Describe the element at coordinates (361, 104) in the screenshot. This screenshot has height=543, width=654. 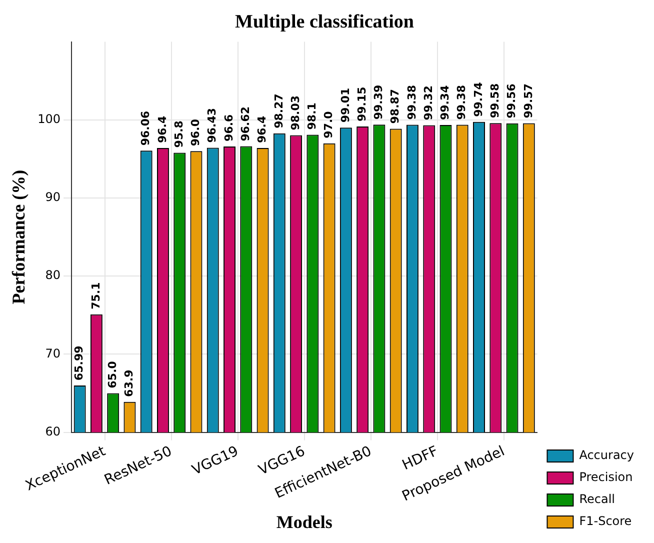
I see `data-label: 99.15` at that location.